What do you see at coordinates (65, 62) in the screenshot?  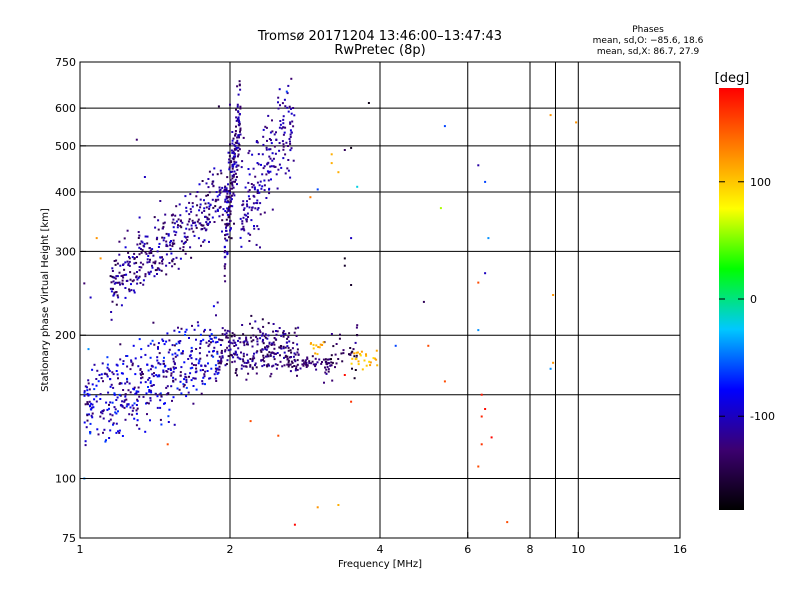 I see `y-tick-label: 750` at bounding box center [65, 62].